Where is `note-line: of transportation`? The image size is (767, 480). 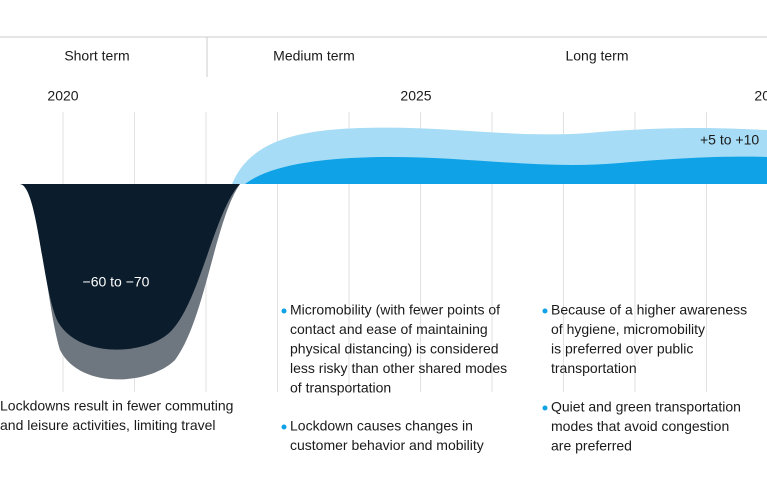
note-line: of transportation is located at coordinates (340, 388).